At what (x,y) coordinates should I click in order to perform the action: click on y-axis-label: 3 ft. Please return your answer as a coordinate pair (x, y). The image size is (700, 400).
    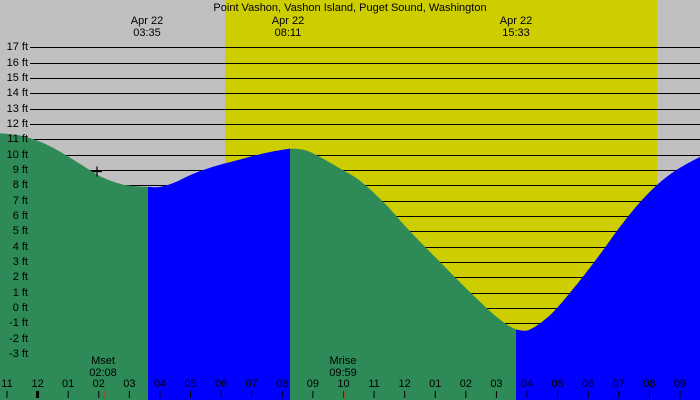
    Looking at the image, I should click on (20, 262).